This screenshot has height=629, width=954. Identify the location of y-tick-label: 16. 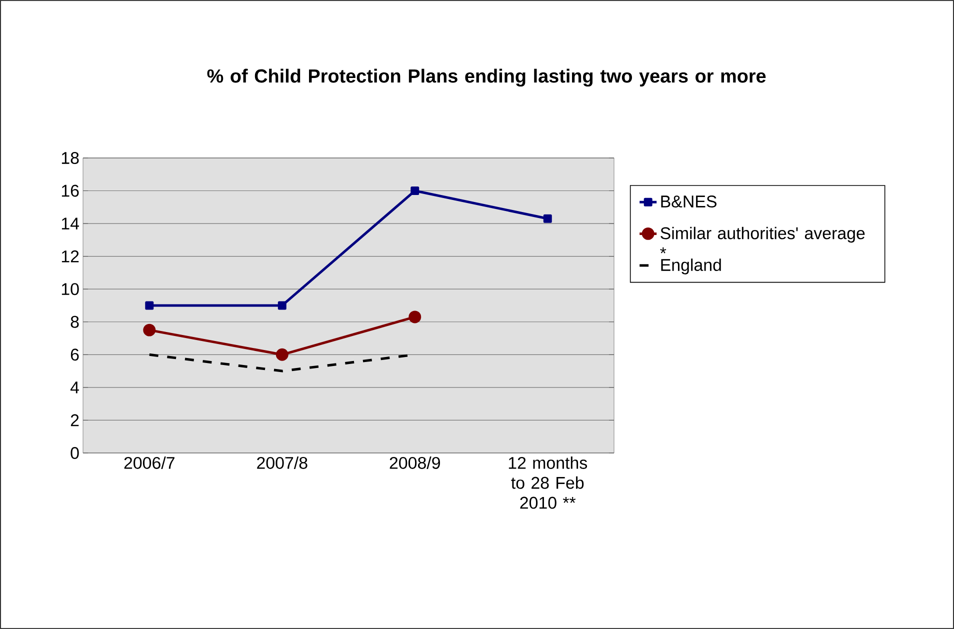
(70, 190).